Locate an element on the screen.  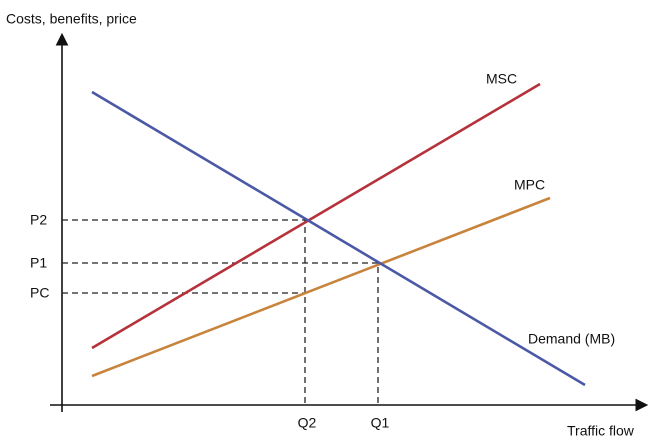
y-axis-label: Costs, benefits, price is located at coordinates (71, 19).